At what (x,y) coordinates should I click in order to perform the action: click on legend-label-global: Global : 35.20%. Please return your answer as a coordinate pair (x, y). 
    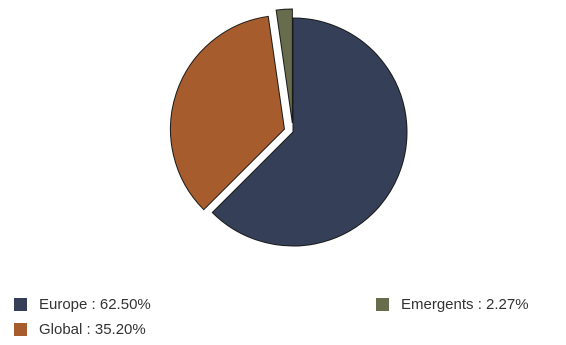
    Looking at the image, I should click on (92, 329).